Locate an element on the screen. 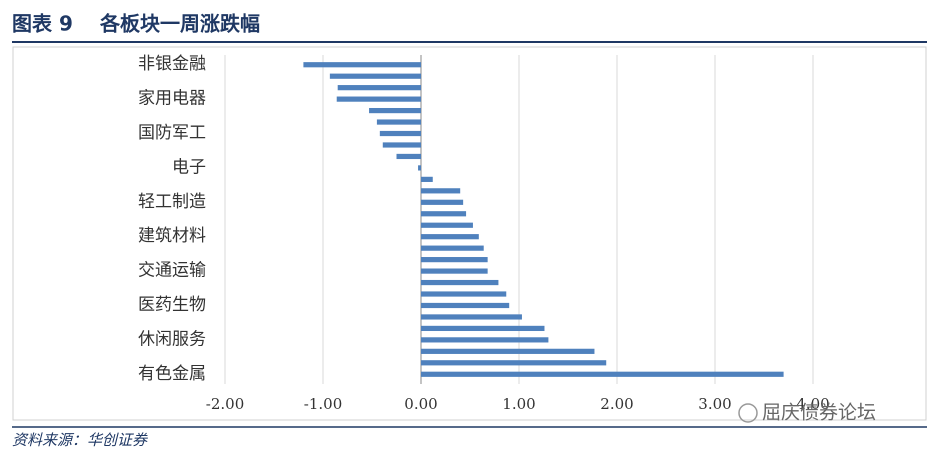  x-tick-label: 2.00 is located at coordinates (616, 404).